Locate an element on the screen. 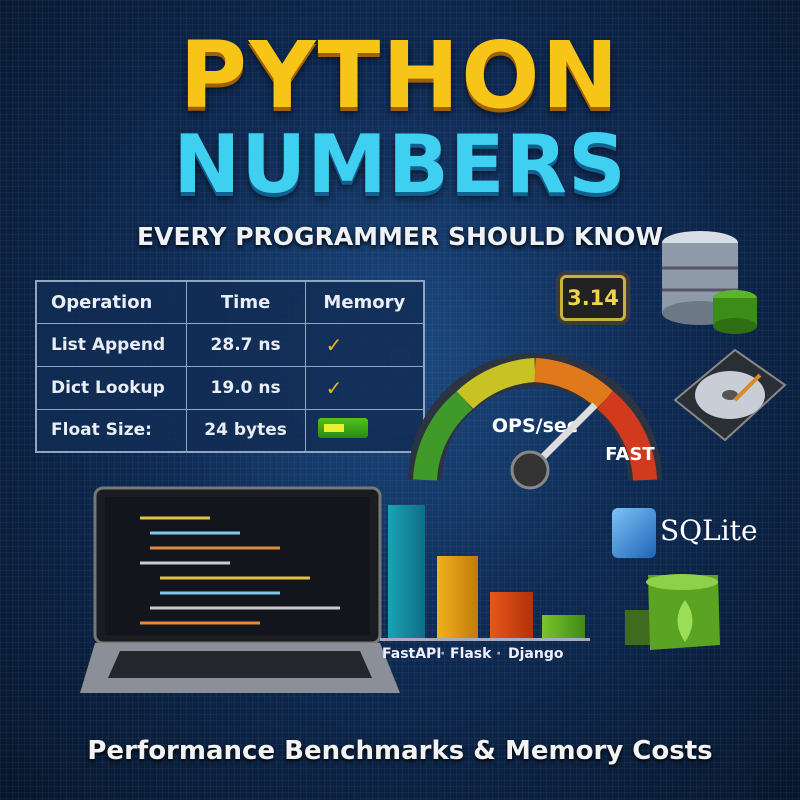  database-icon is located at coordinates (709, 282).